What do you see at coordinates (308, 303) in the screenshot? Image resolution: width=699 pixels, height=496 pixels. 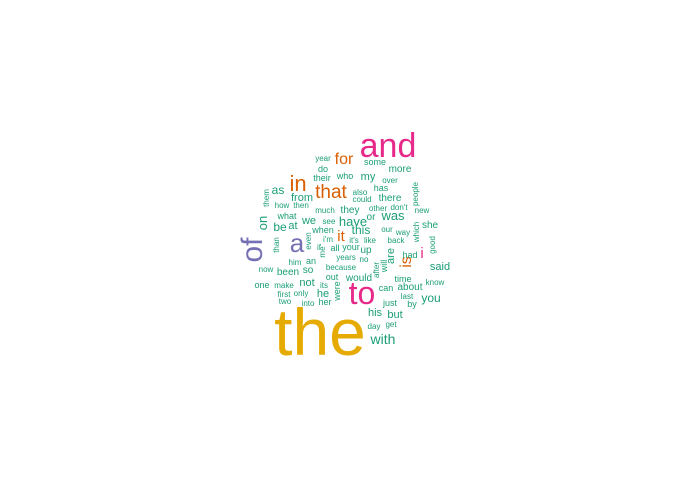 I see `word-cloud-word: into` at bounding box center [308, 303].